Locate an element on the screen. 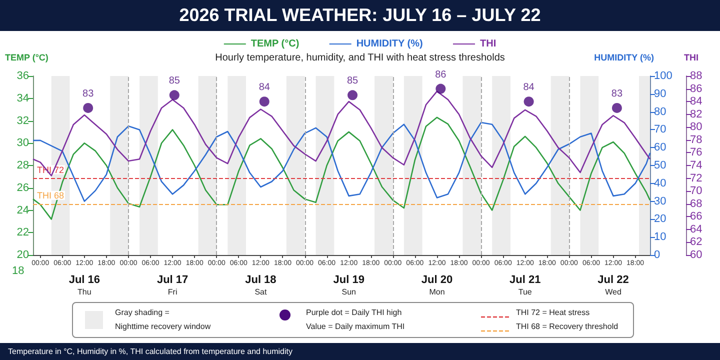  y2-tick-label: 0 is located at coordinates (657, 255).